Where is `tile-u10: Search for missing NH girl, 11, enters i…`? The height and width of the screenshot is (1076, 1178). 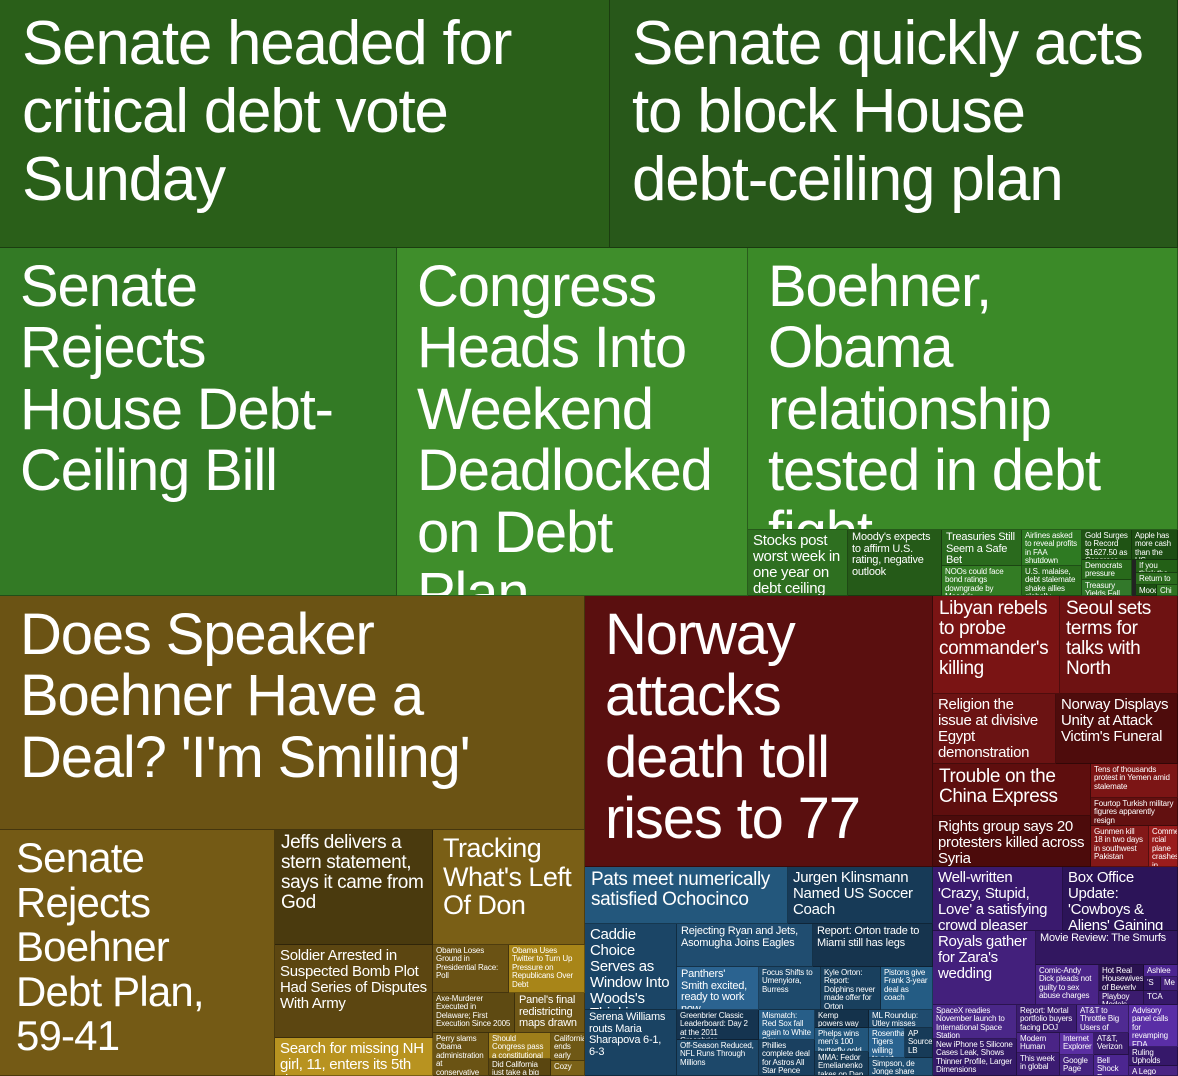 tile-u10: Search for missing NH girl, 11, enters i… is located at coordinates (354, 1057).